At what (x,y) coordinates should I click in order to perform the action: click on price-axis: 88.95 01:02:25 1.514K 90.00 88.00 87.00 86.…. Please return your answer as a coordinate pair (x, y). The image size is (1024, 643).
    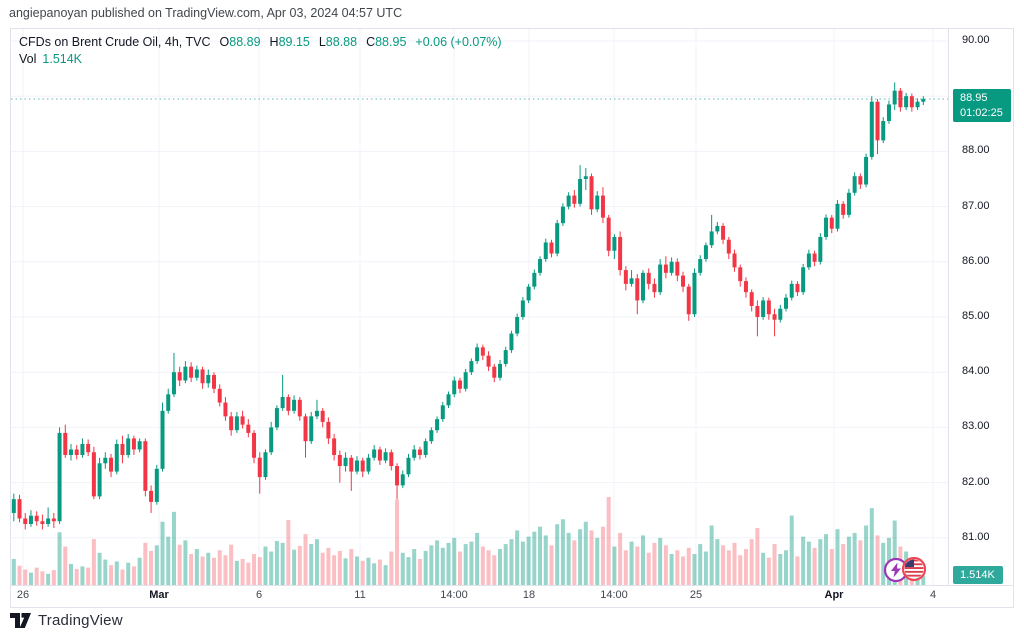
    Looking at the image, I should click on (981, 307).